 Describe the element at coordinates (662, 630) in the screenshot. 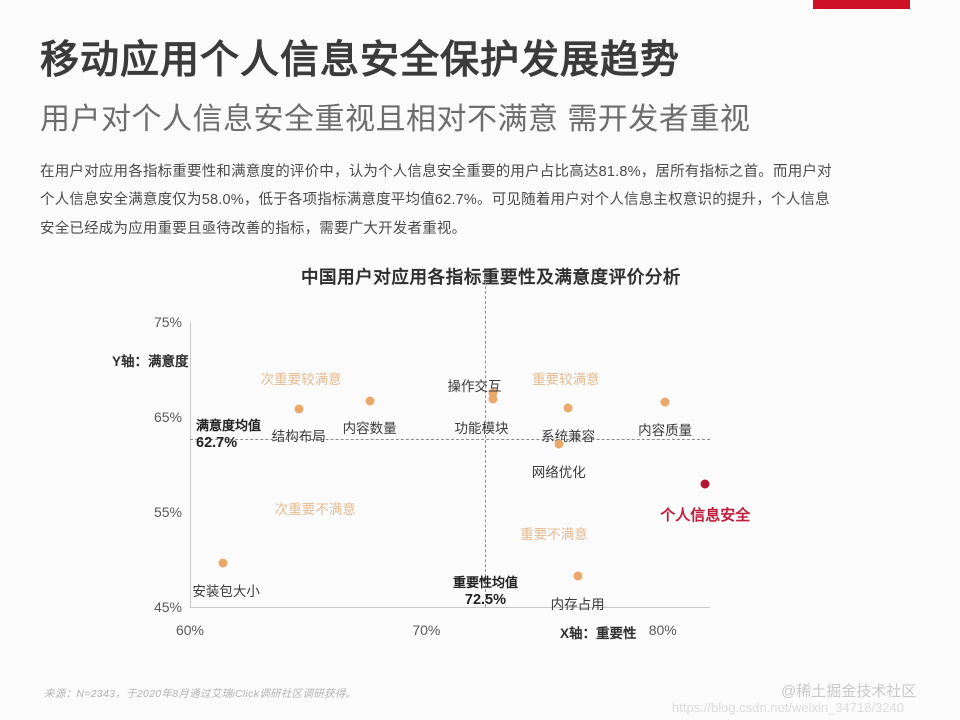

I see `x-axis-tick: 80%` at that location.